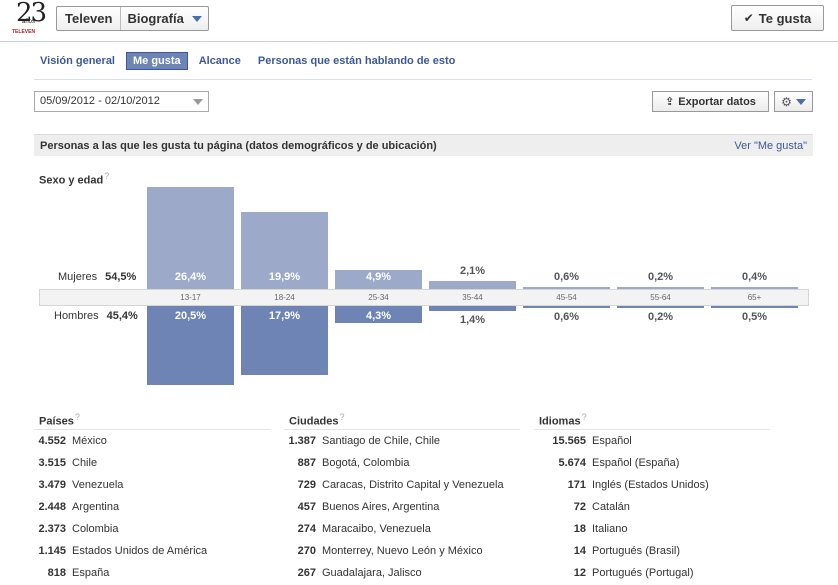  I want to click on list-item: 4.552 México, so click(152, 441).